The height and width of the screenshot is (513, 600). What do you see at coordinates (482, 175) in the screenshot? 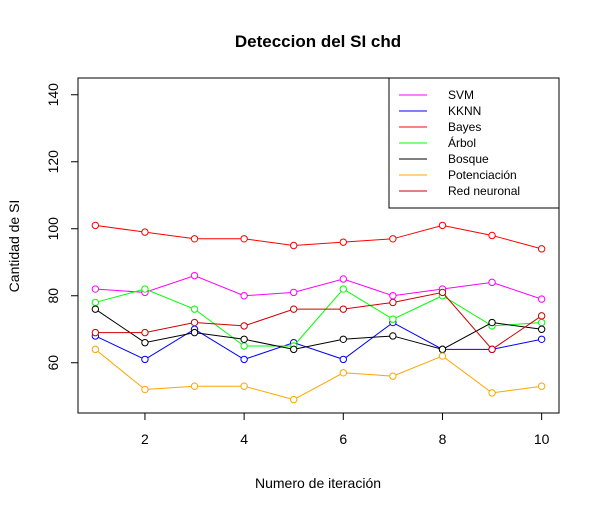
I see `legend-label: Potenciación` at bounding box center [482, 175].